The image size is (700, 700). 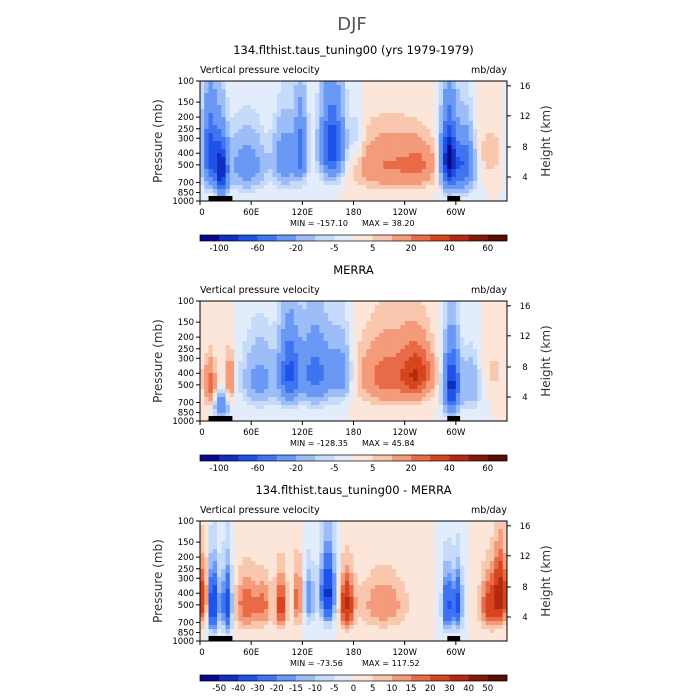 What do you see at coordinates (305, 238) in the screenshot?
I see `colorbar-swatch` at bounding box center [305, 238].